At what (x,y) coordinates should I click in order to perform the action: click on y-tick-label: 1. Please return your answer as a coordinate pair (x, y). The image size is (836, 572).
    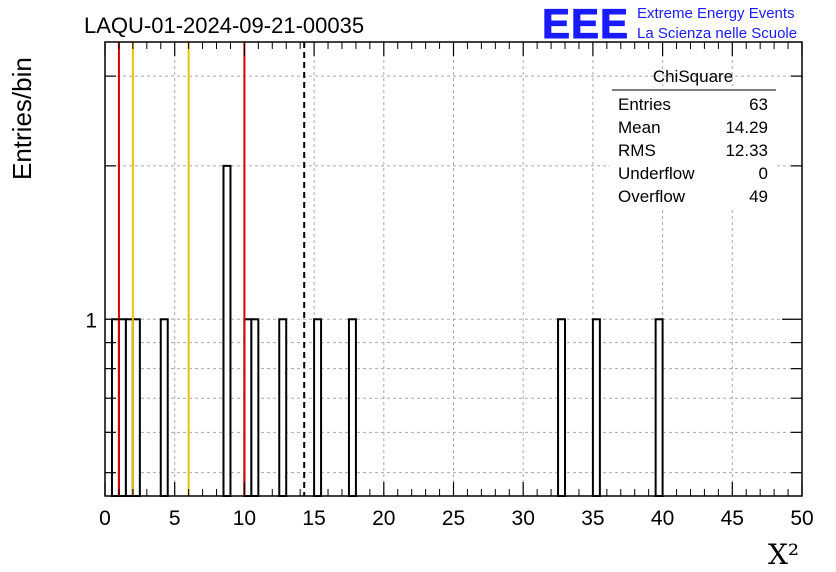
    Looking at the image, I should click on (91, 320).